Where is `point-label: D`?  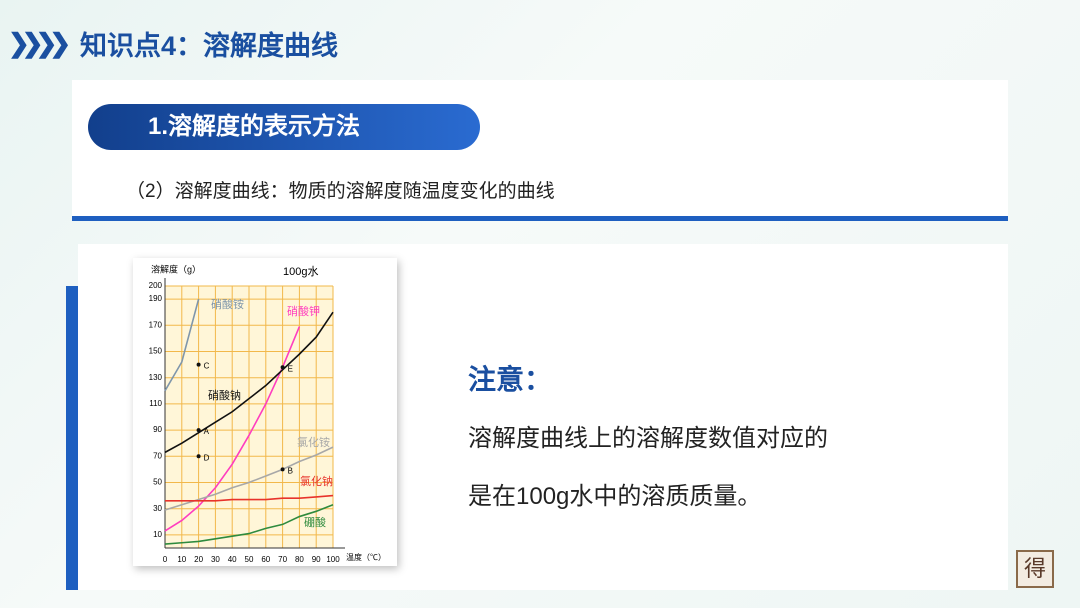
point-label: D is located at coordinates (207, 457).